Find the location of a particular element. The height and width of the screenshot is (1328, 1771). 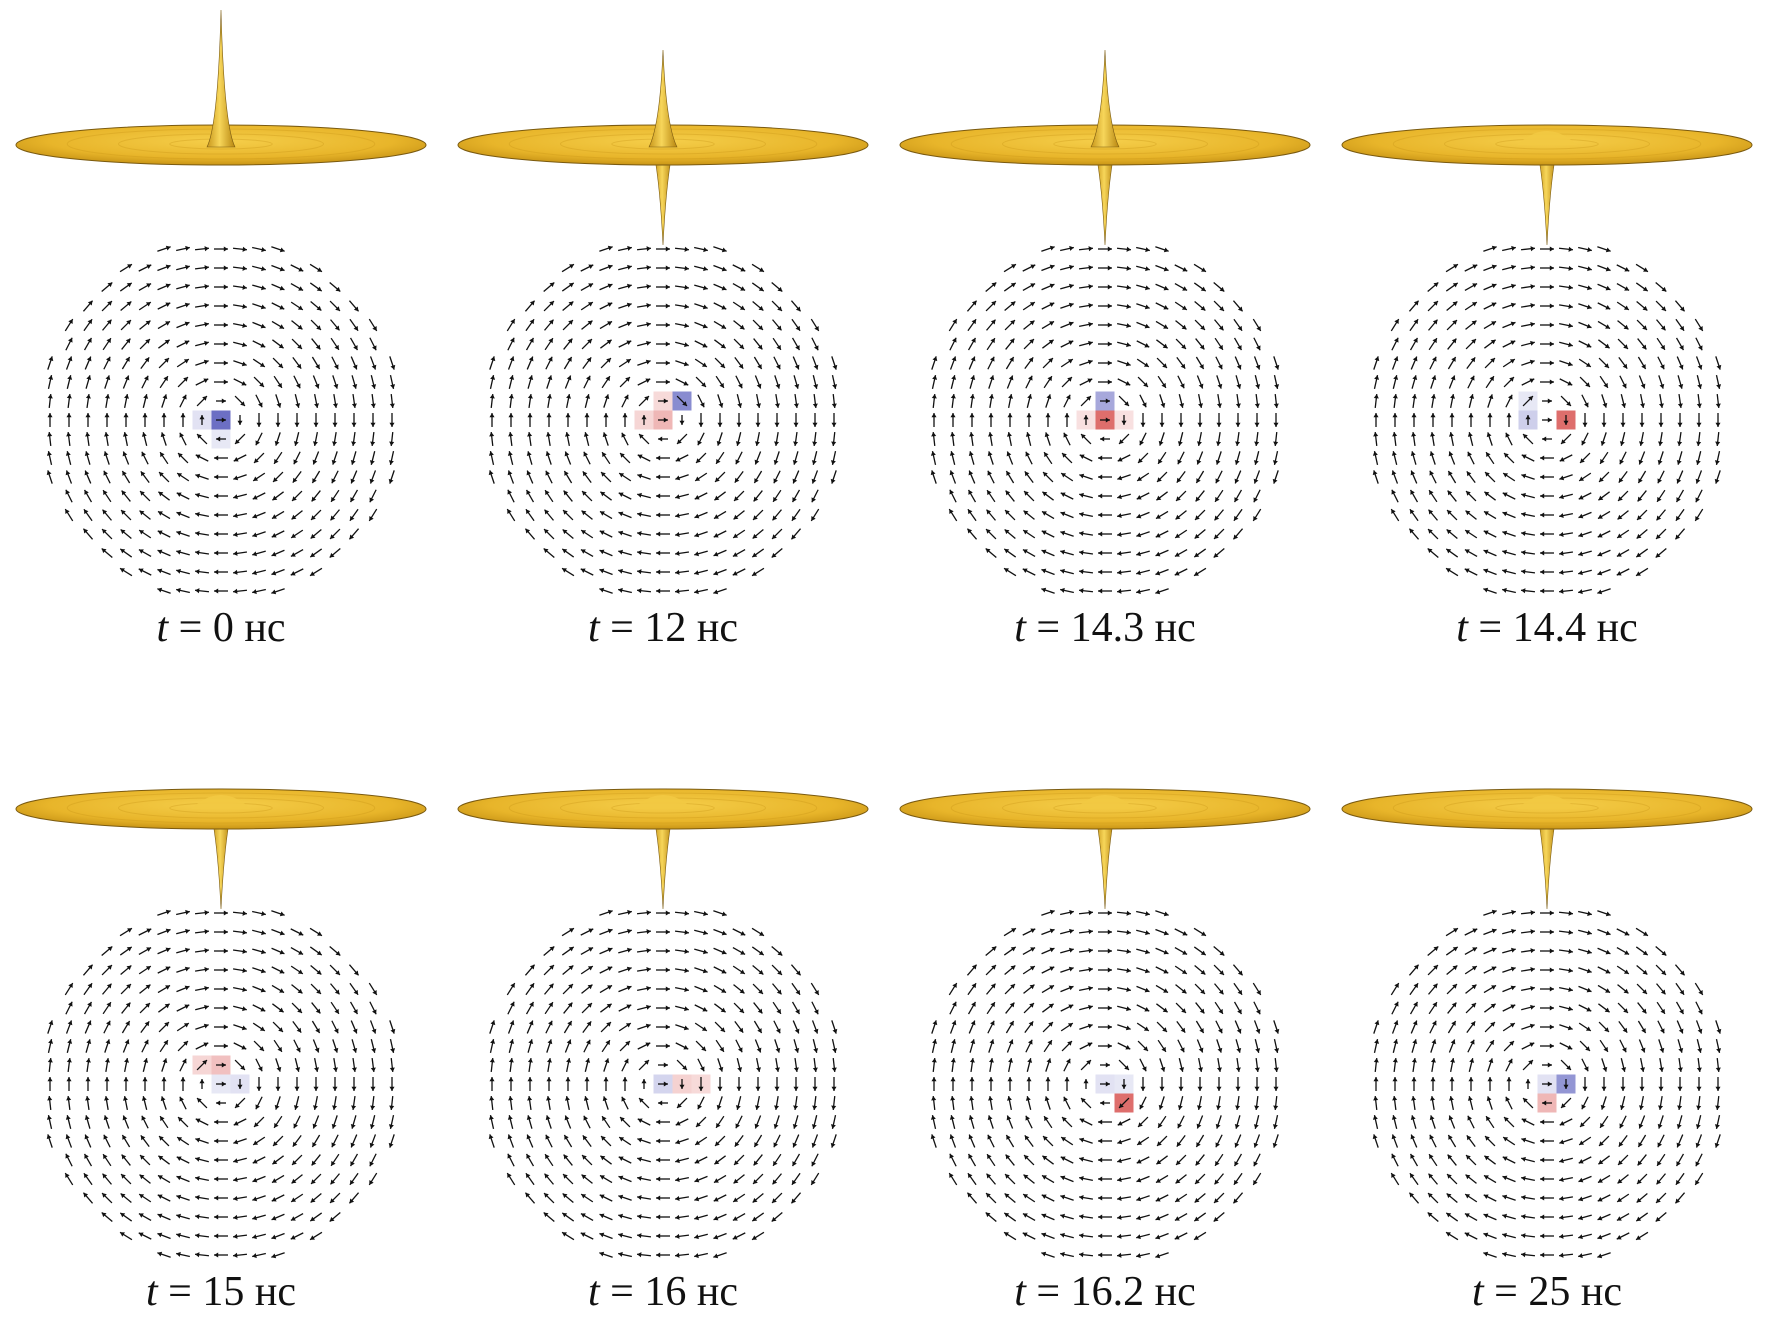

magnetization-surface is located at coordinates (1547, 185).